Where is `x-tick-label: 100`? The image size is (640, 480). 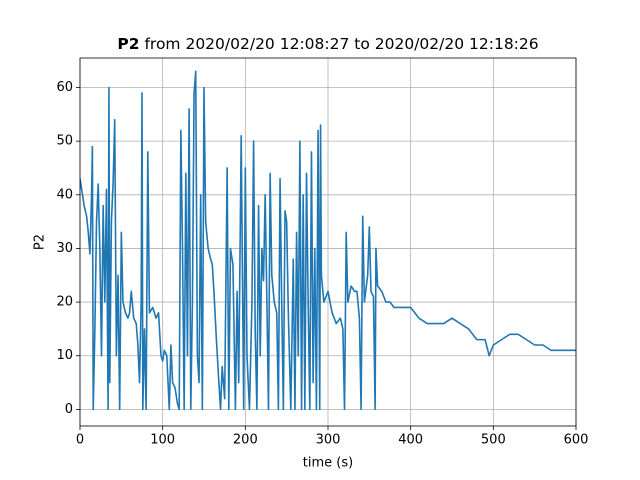
x-tick-label: 100 is located at coordinates (162, 440).